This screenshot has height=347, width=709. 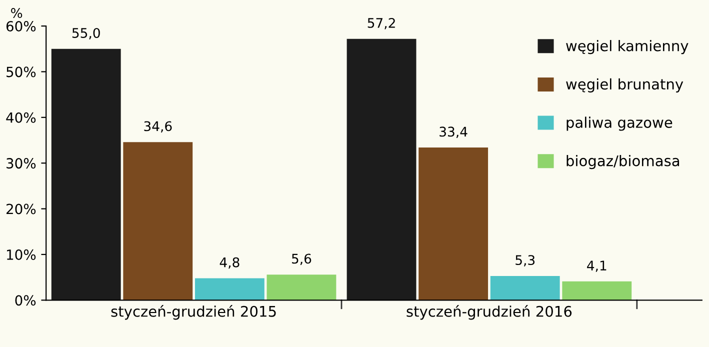 I want to click on y-tick-label: 40%, so click(x=21, y=117).